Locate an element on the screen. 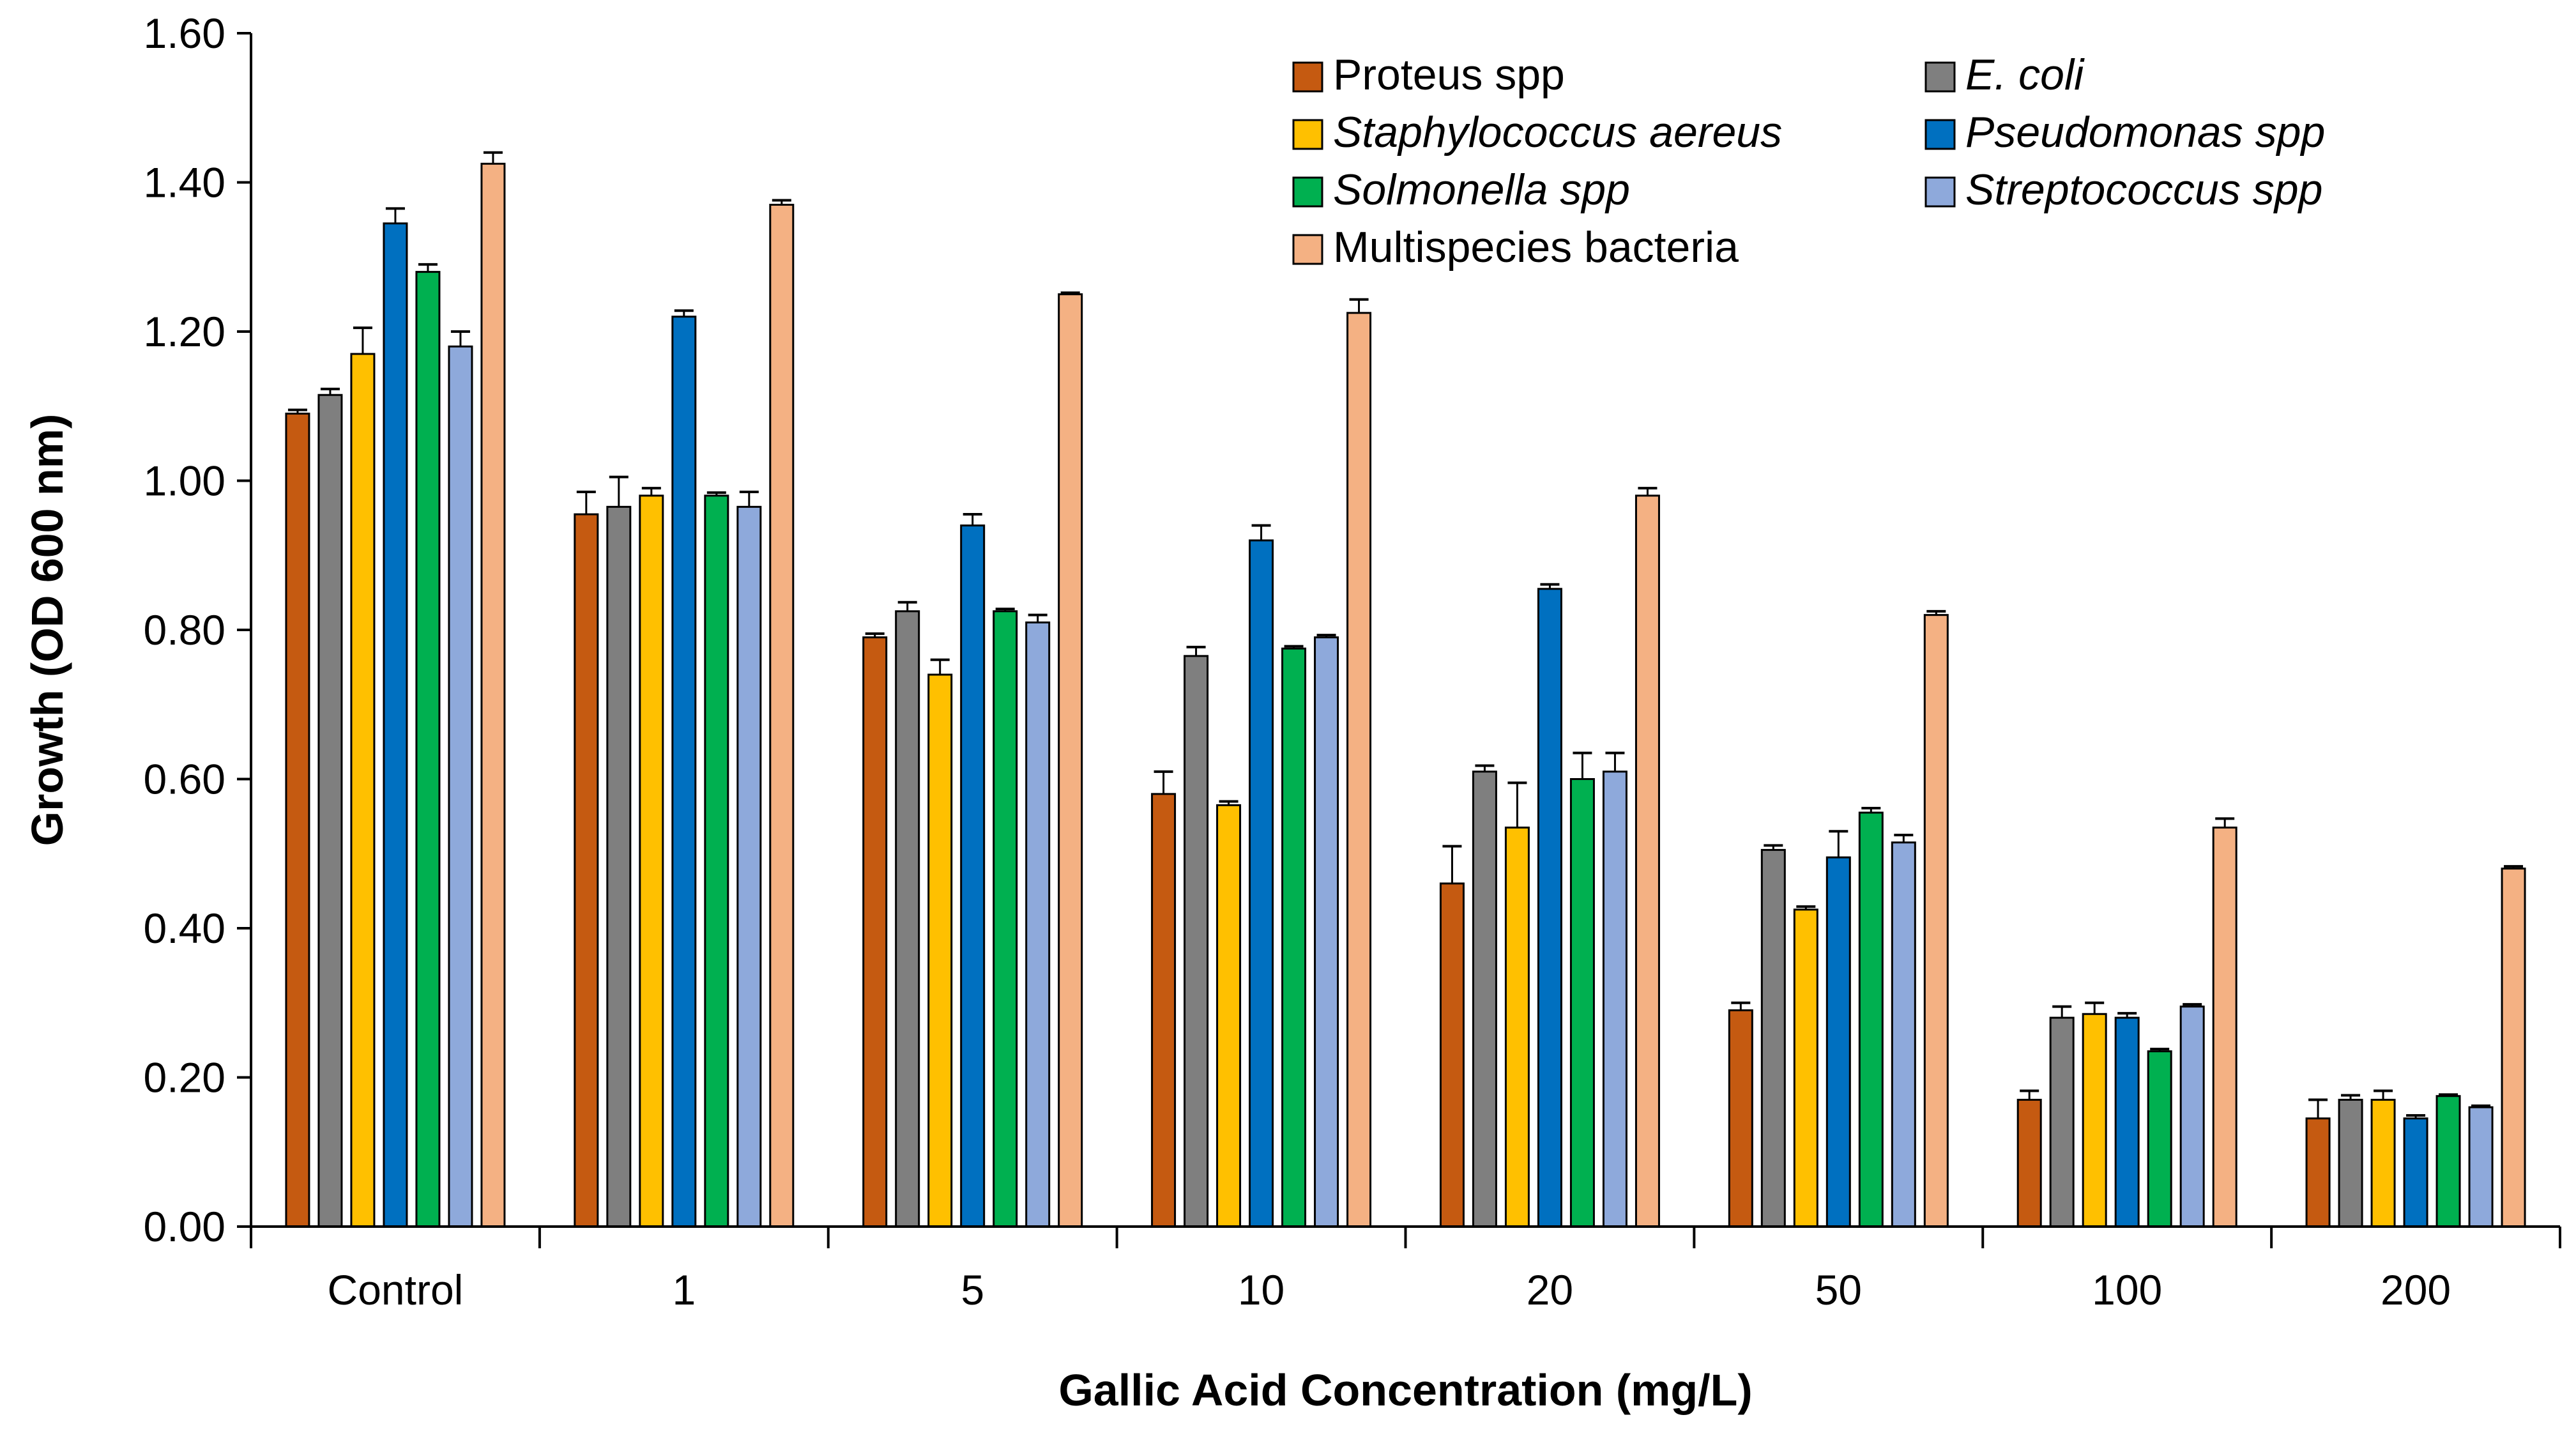  x-tick-label: 10 is located at coordinates (1261, 1289).